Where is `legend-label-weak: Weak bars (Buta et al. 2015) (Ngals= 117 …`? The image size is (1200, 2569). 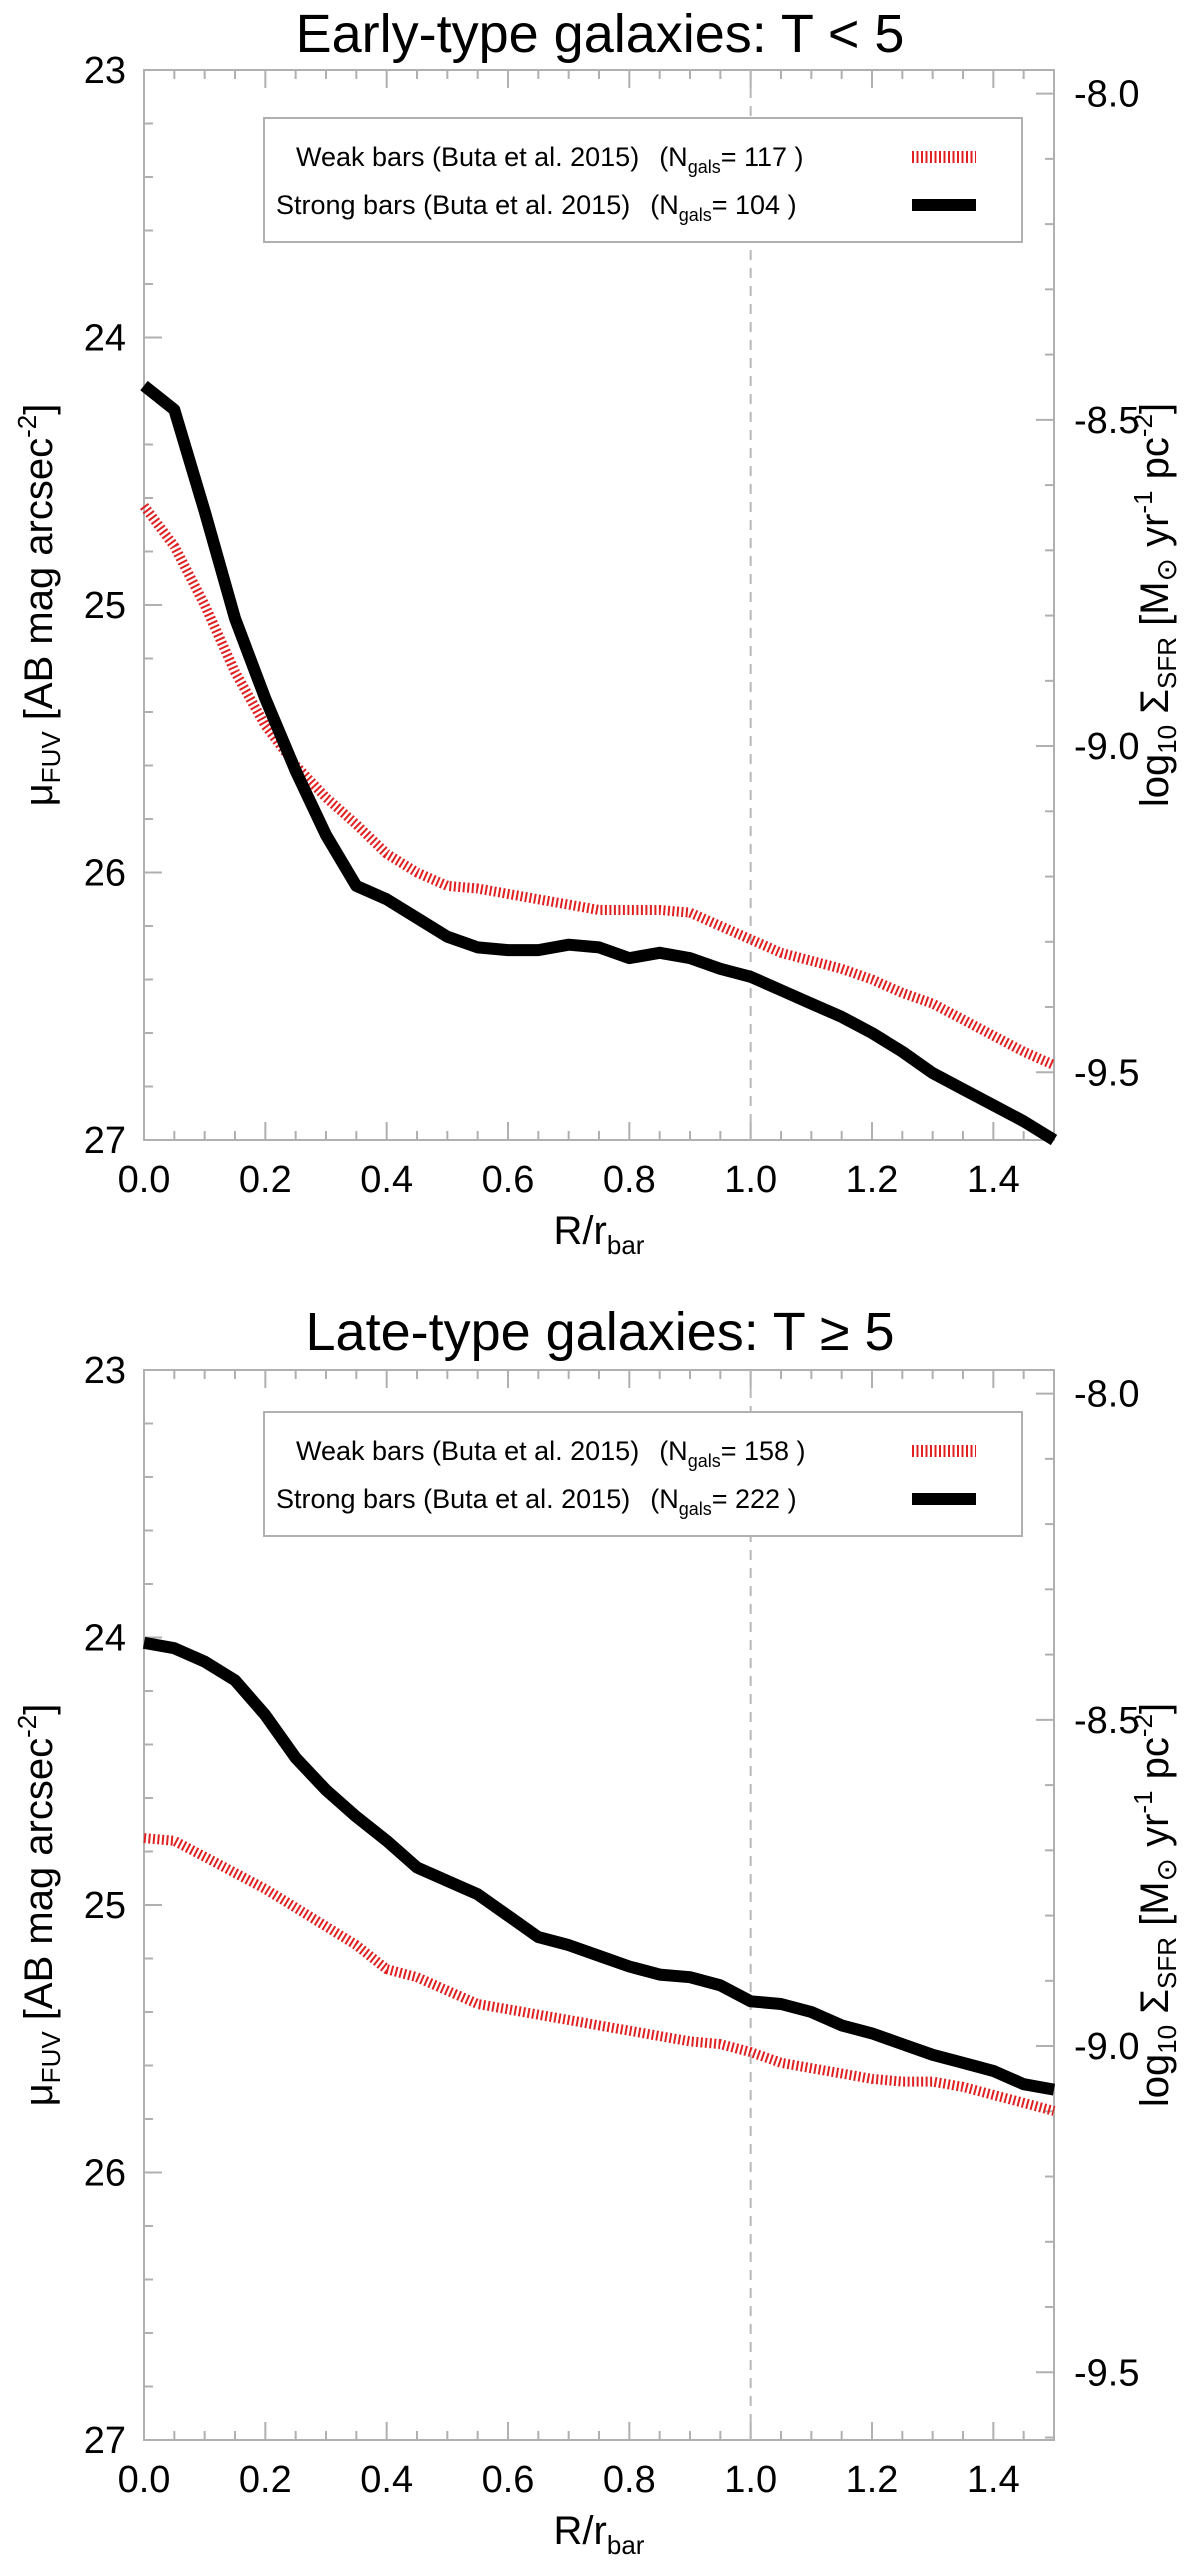 legend-label-weak: Weak bars (Buta et al. 2015) (Ngals= 117 … is located at coordinates (550, 159).